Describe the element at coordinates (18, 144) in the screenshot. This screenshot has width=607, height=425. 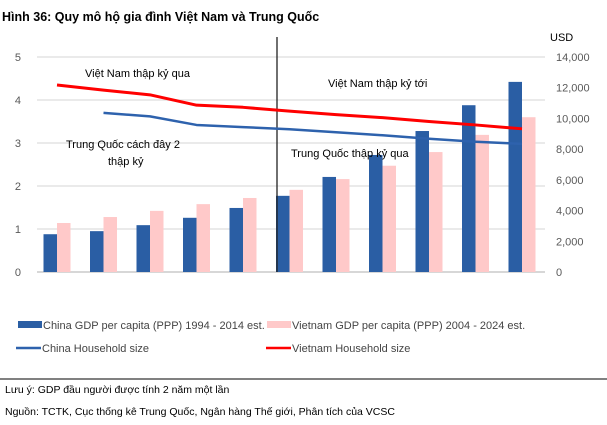
I see `left-tick-label: 3` at that location.